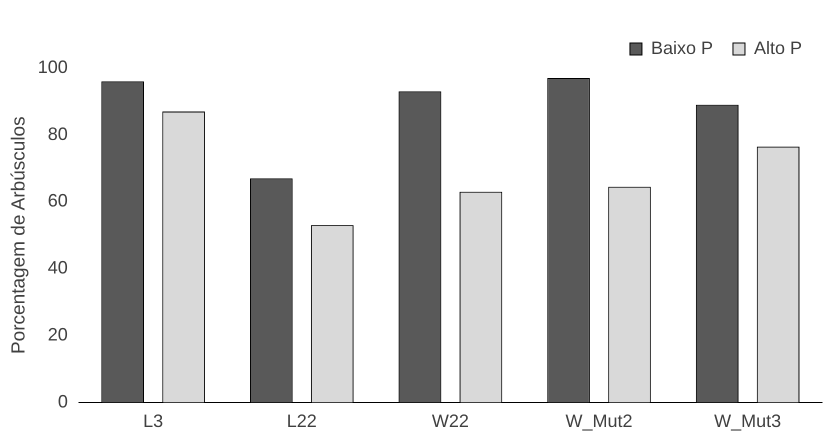  Describe the element at coordinates (153, 421) in the screenshot. I see `x-tick-label: L3` at that location.